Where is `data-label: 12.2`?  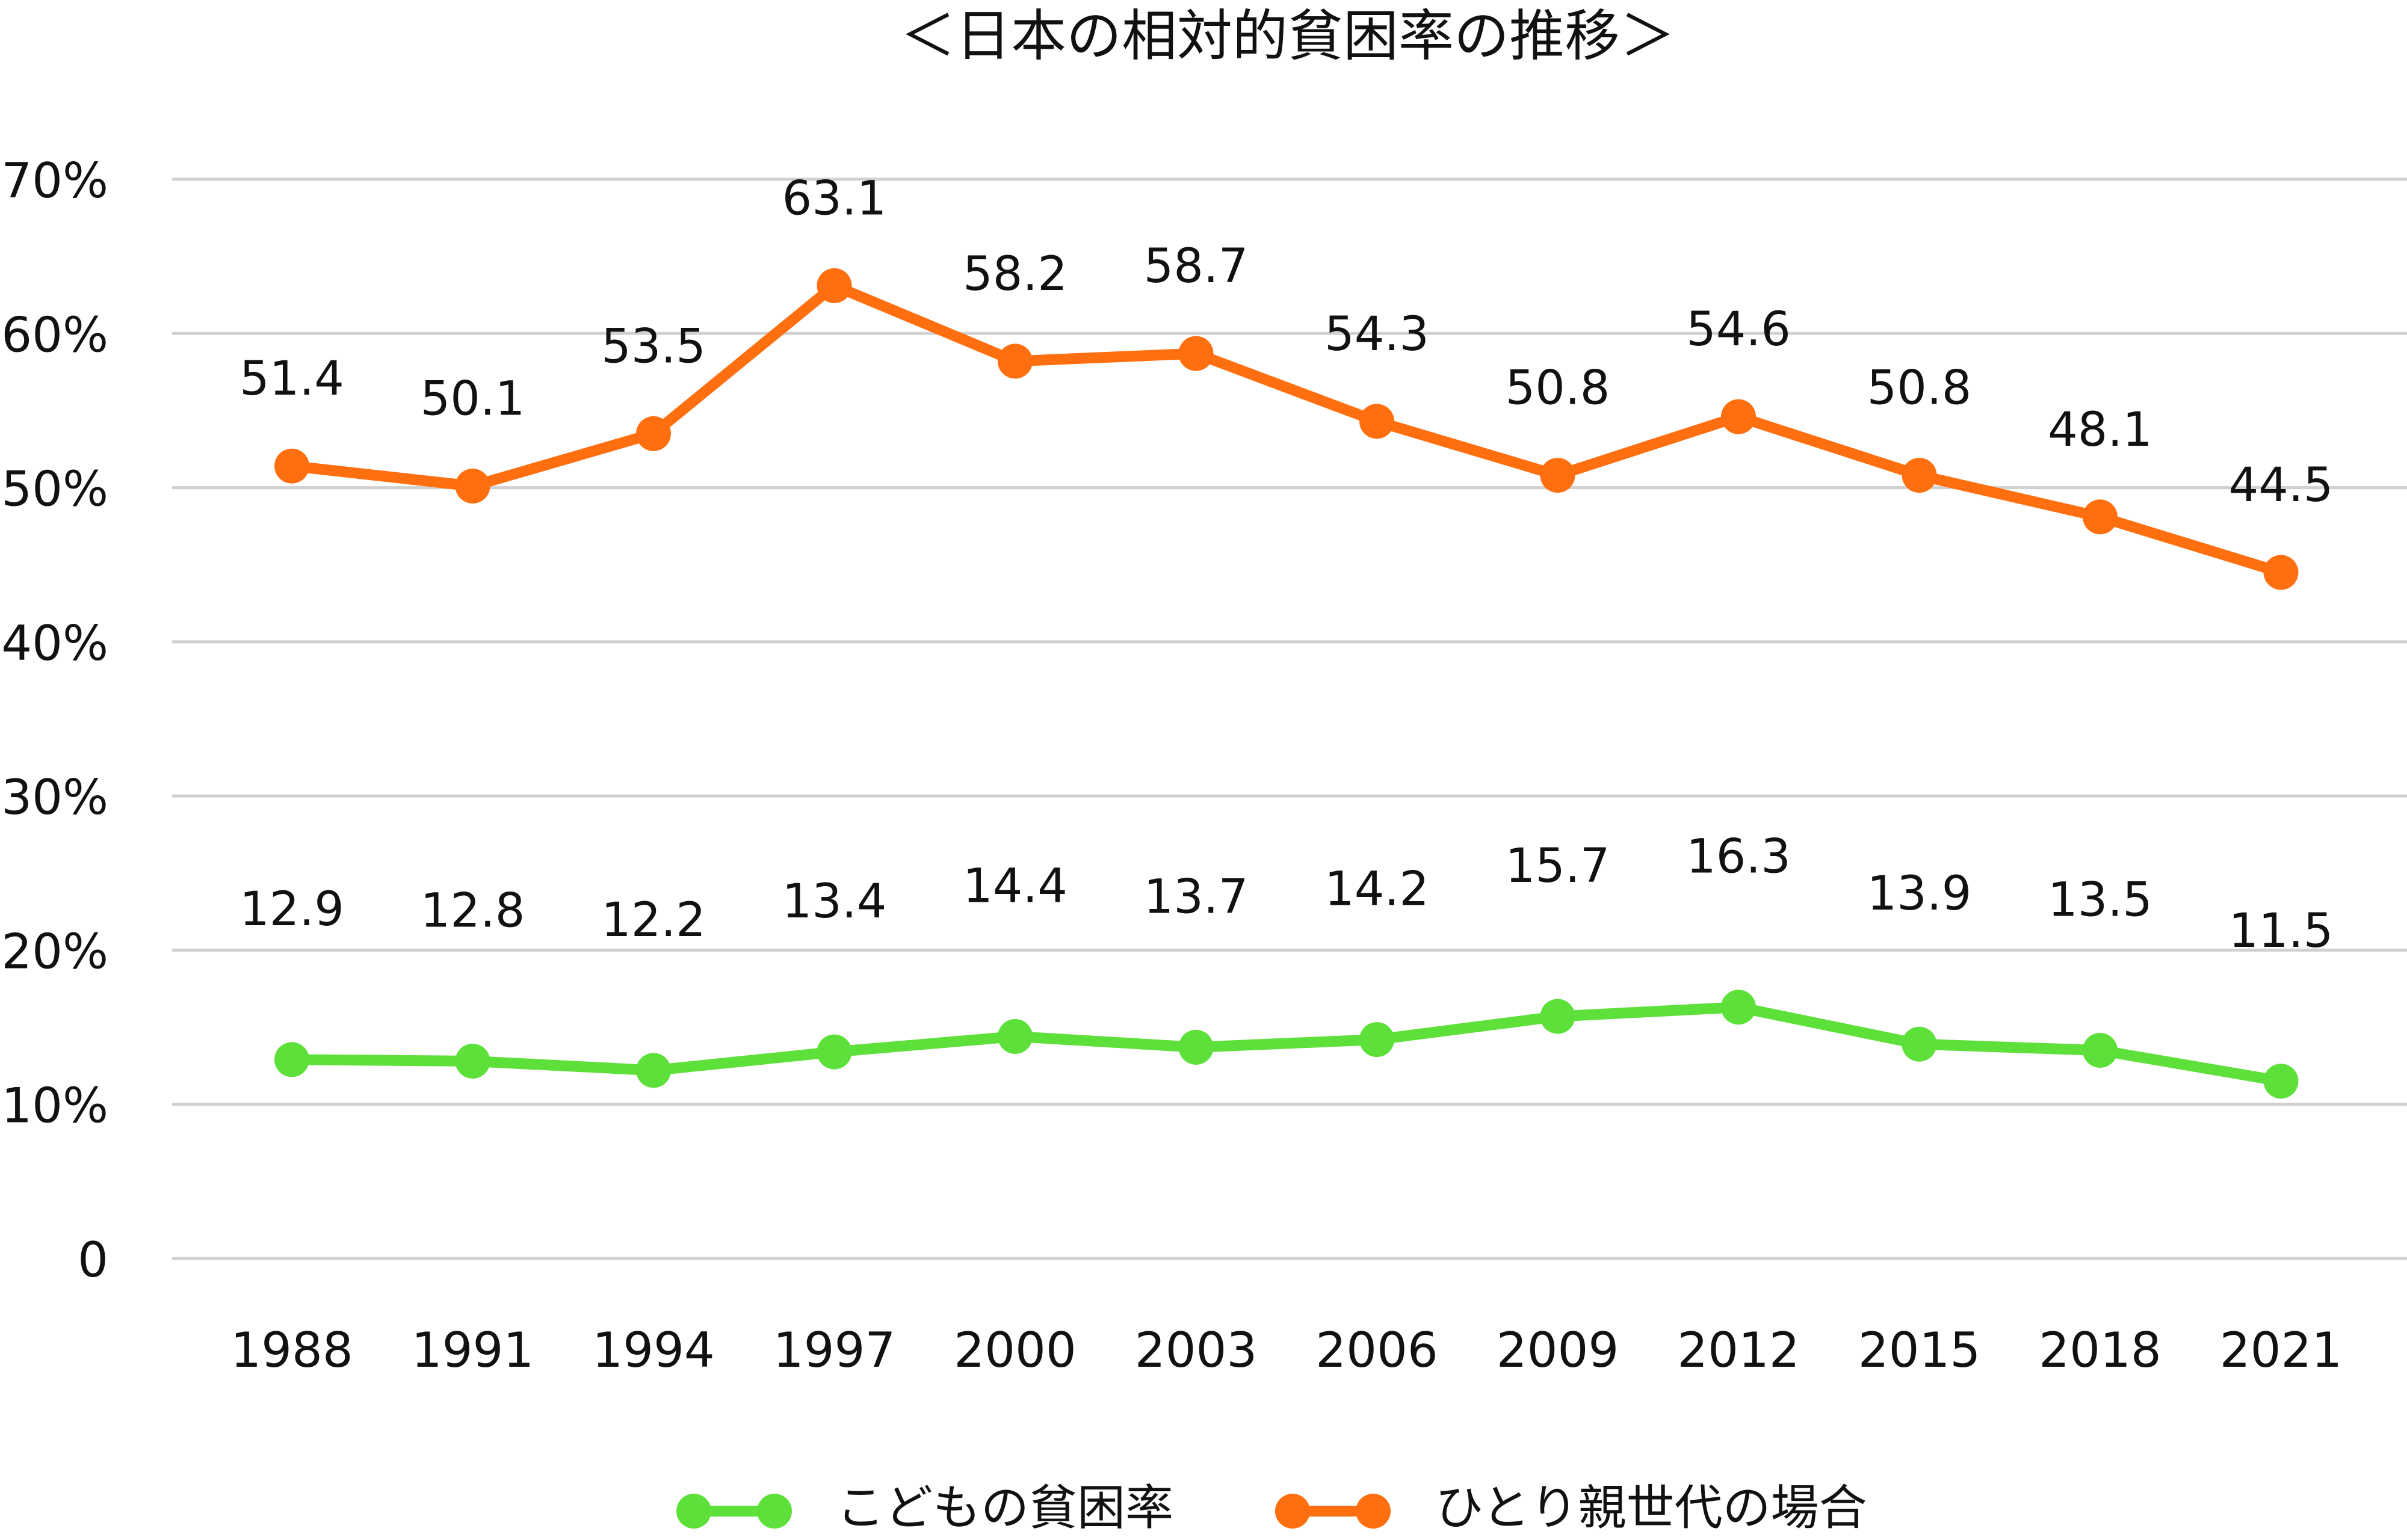
data-label: 12.2 is located at coordinates (653, 920).